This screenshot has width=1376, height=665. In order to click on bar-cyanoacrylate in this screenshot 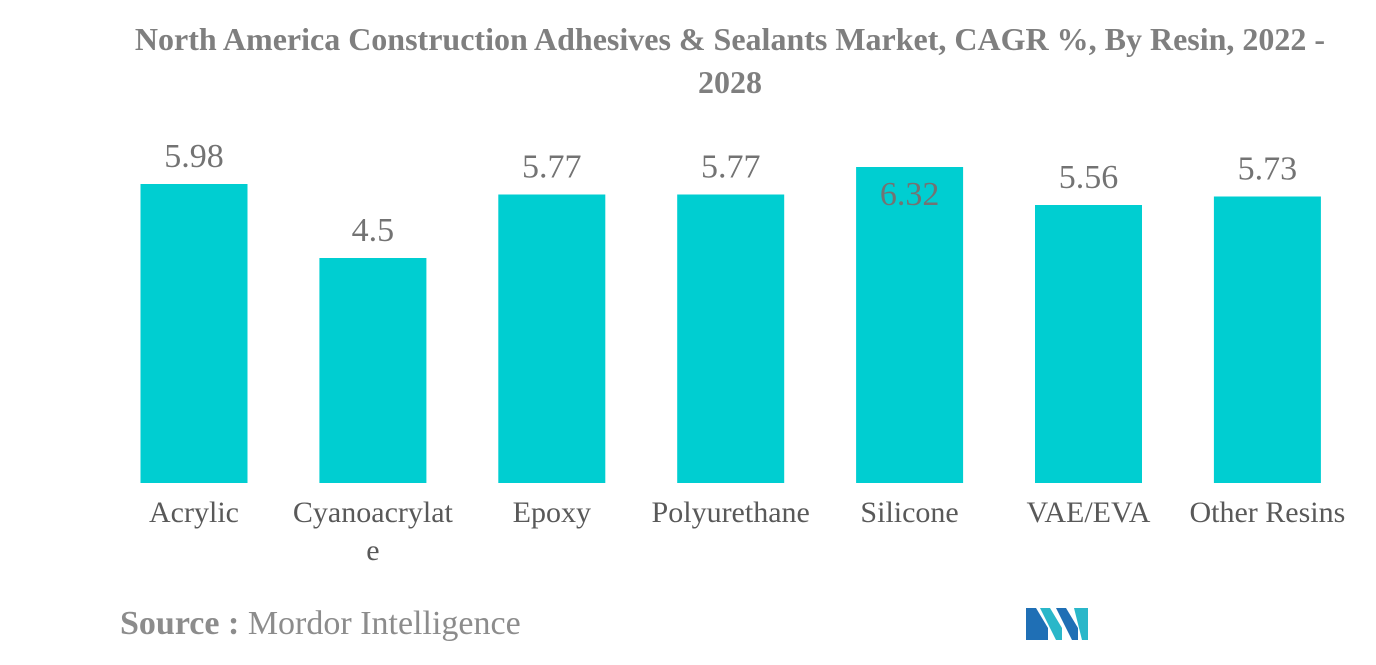, I will do `click(373, 370)`.